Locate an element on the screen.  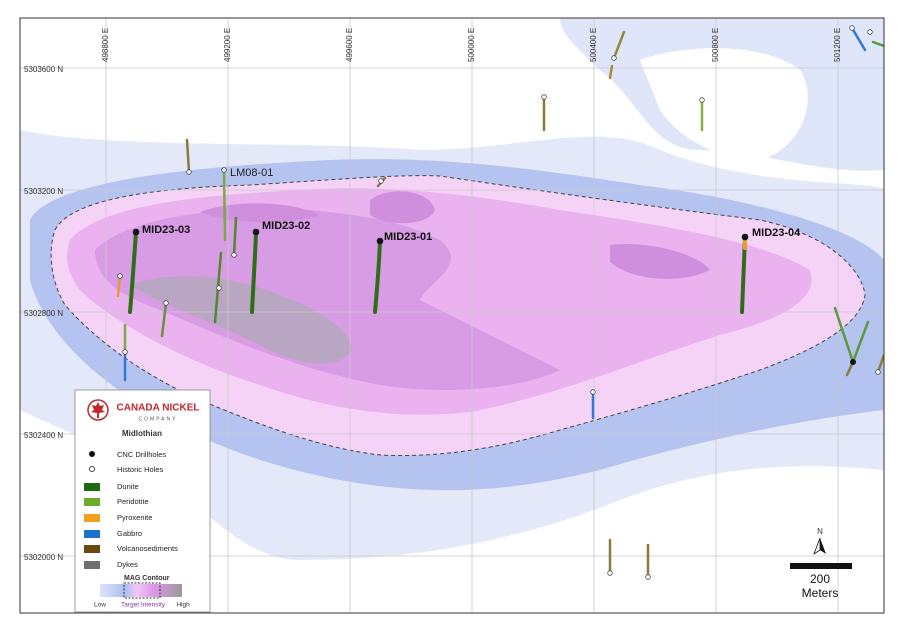
hole-label: MID23-04 is located at coordinates (776, 233).